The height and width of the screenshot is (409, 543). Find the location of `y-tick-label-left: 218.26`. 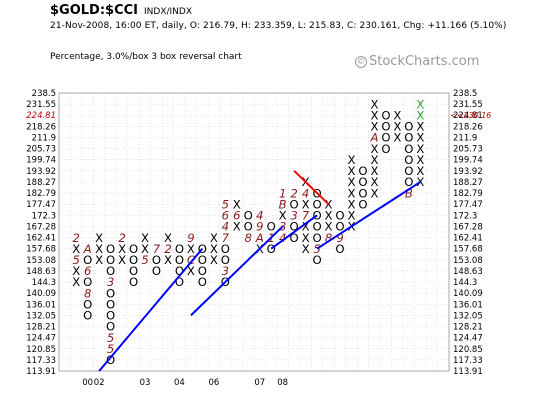

y-tick-label-left: 218.26 is located at coordinates (41, 127).